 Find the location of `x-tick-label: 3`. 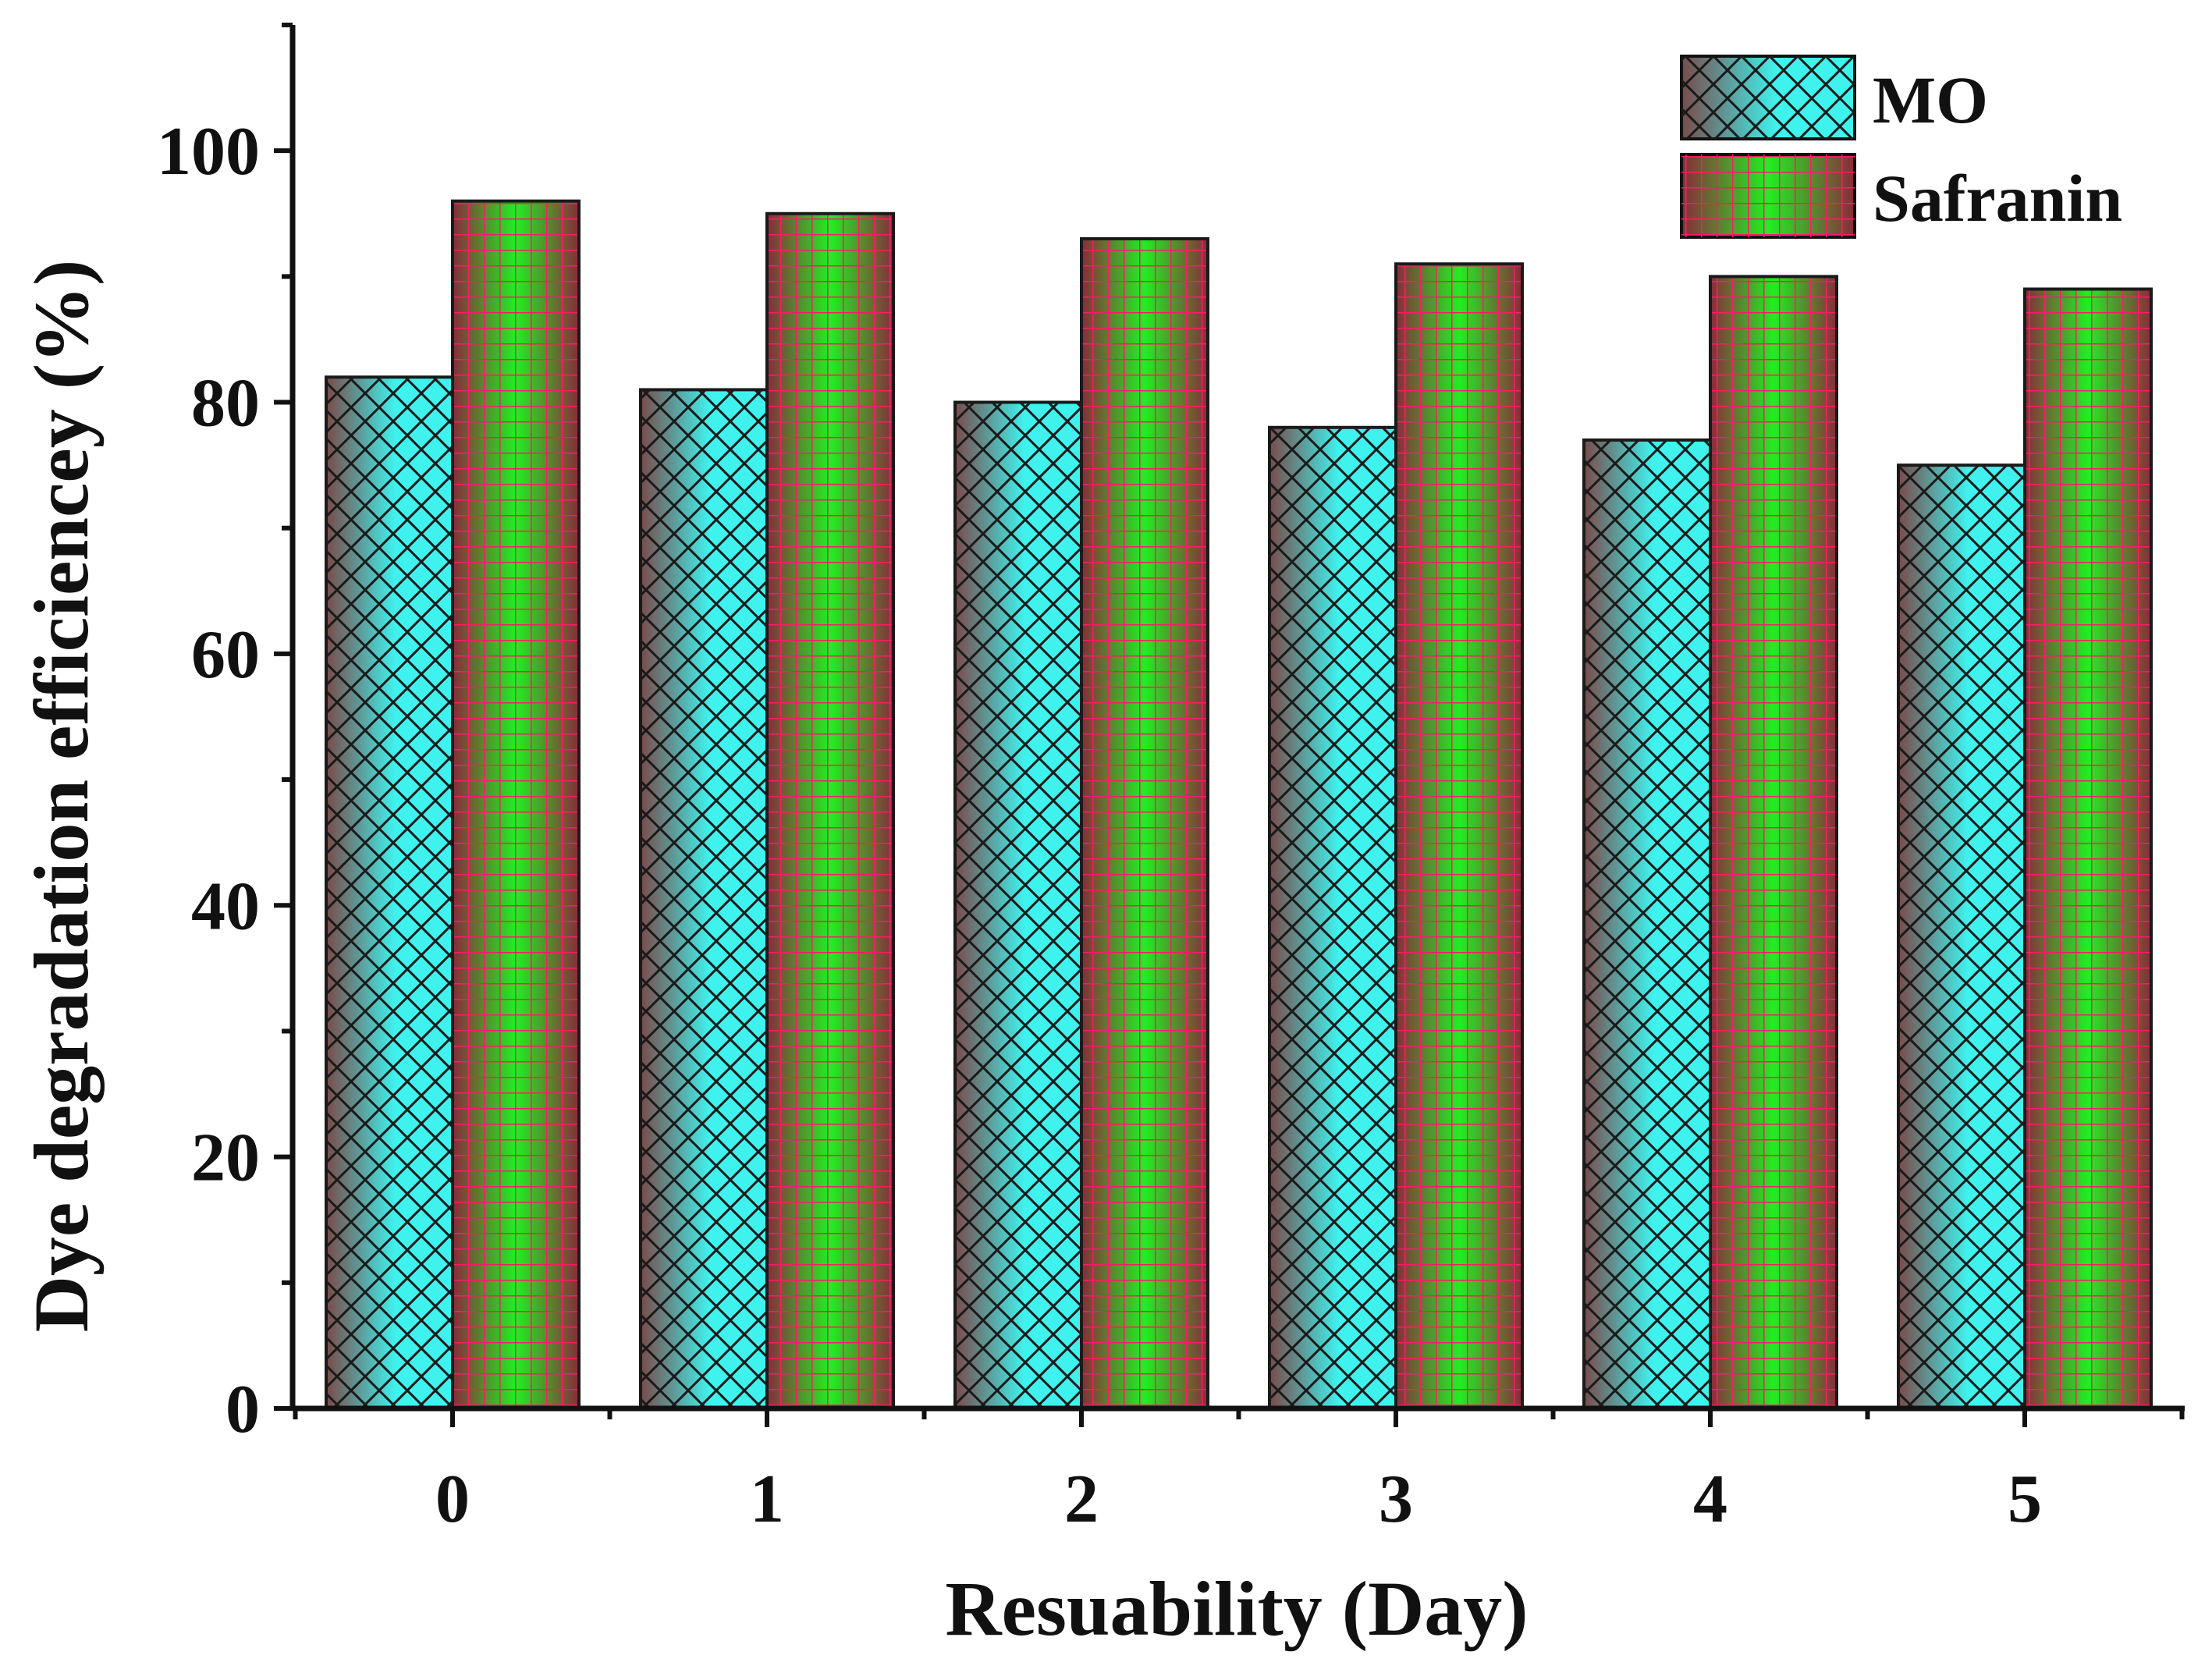

x-tick-label: 3 is located at coordinates (1396, 1499).